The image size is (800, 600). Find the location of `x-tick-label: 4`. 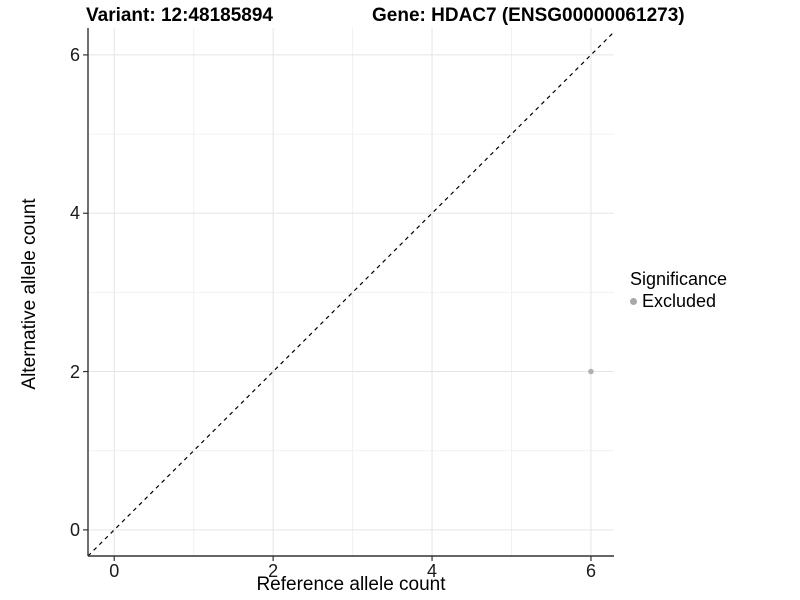

x-tick-label: 4 is located at coordinates (432, 571).